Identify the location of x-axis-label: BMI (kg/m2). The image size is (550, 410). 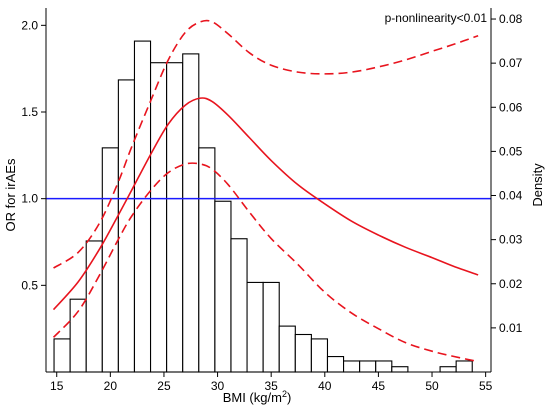
(257, 397).